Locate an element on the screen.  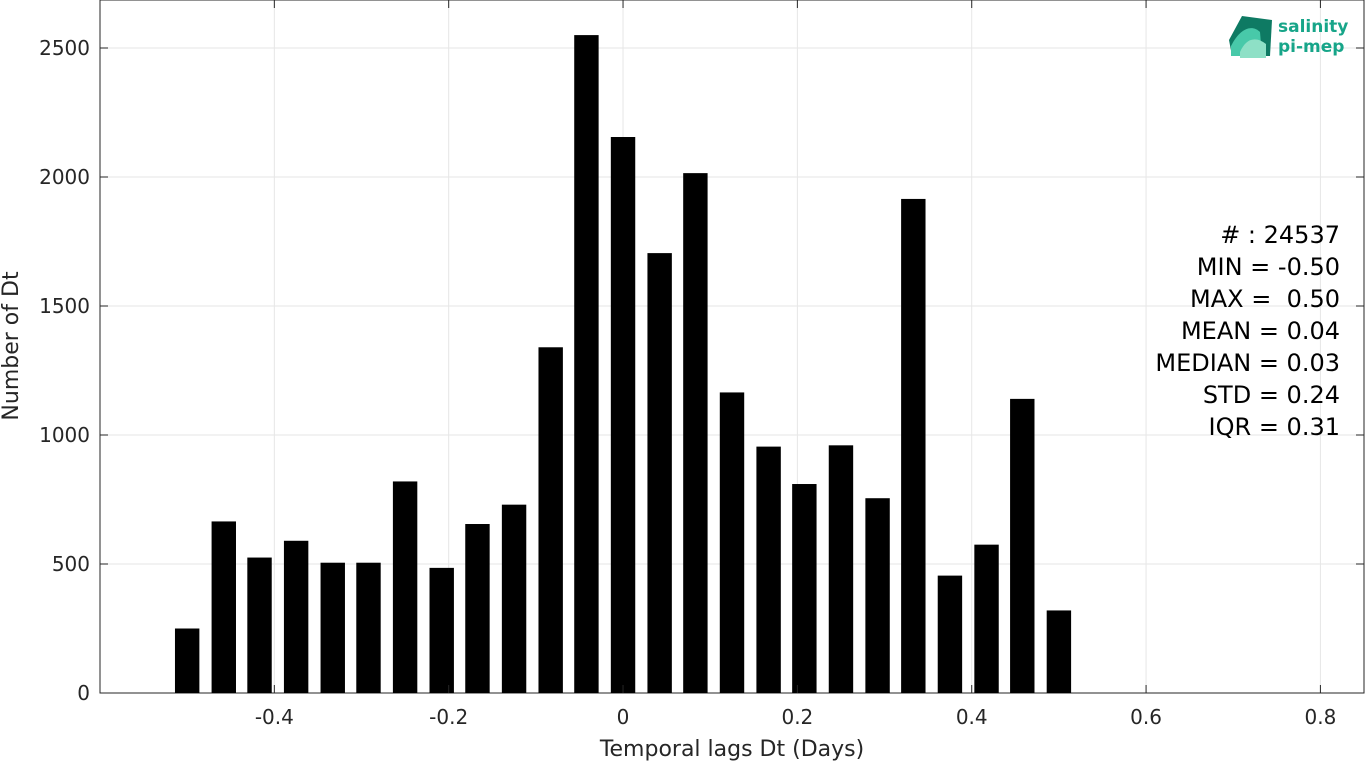
x-tick-label: 0 is located at coordinates (623, 717).